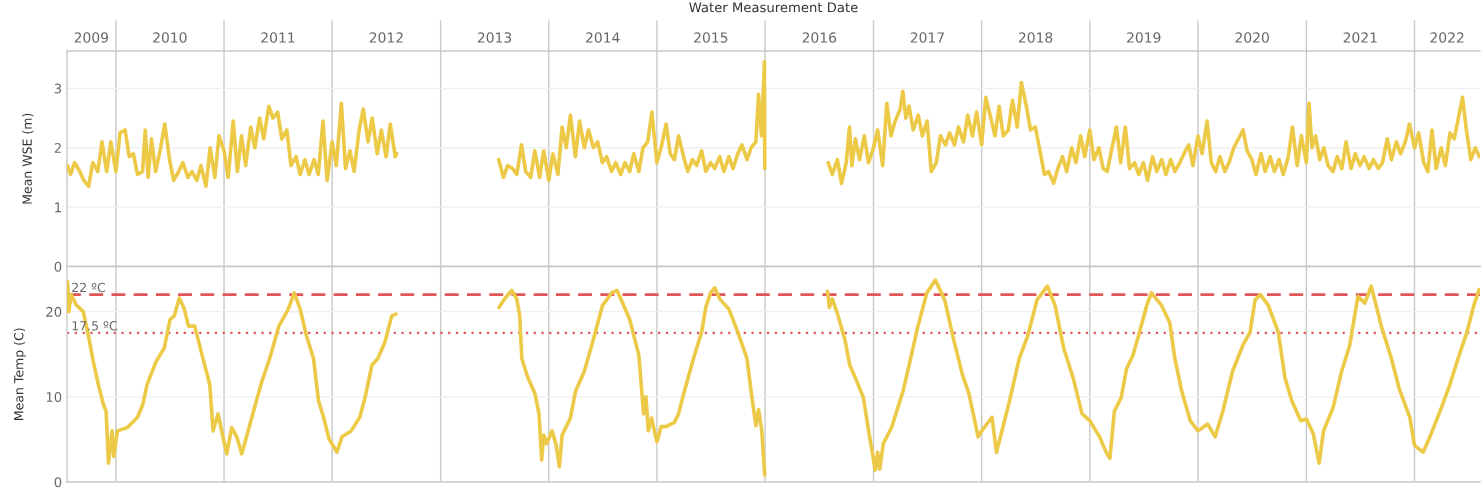 This screenshot has width=1483, height=490. I want to click on x-tick-label: 2012, so click(386, 37).